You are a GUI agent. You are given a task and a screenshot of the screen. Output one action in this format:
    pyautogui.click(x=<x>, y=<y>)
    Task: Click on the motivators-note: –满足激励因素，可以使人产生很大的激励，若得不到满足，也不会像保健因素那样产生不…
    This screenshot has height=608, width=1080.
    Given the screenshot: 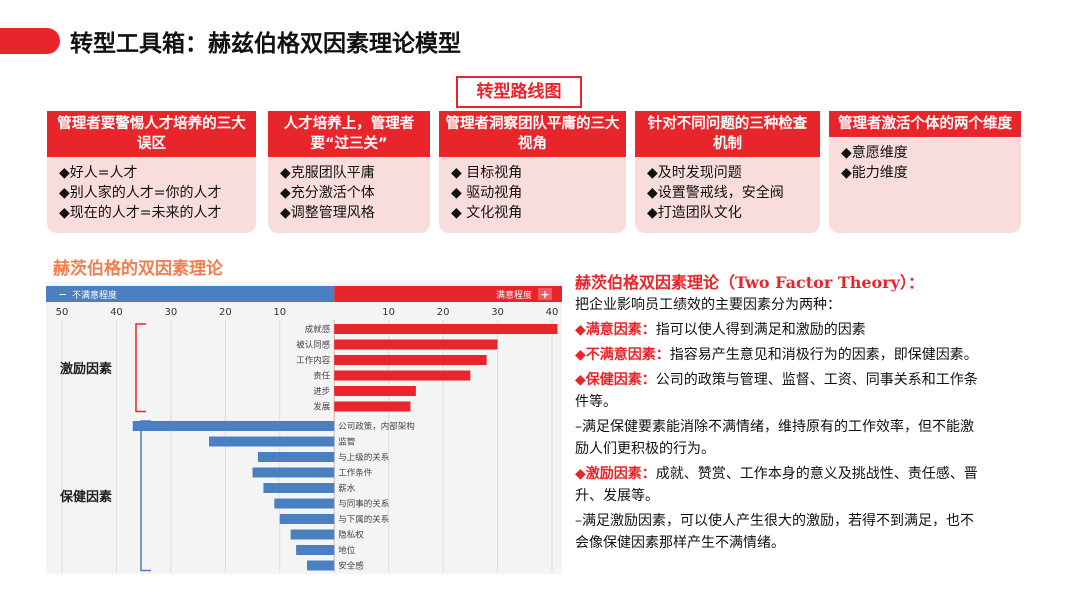 What is the action you would take?
    pyautogui.click(x=774, y=532)
    